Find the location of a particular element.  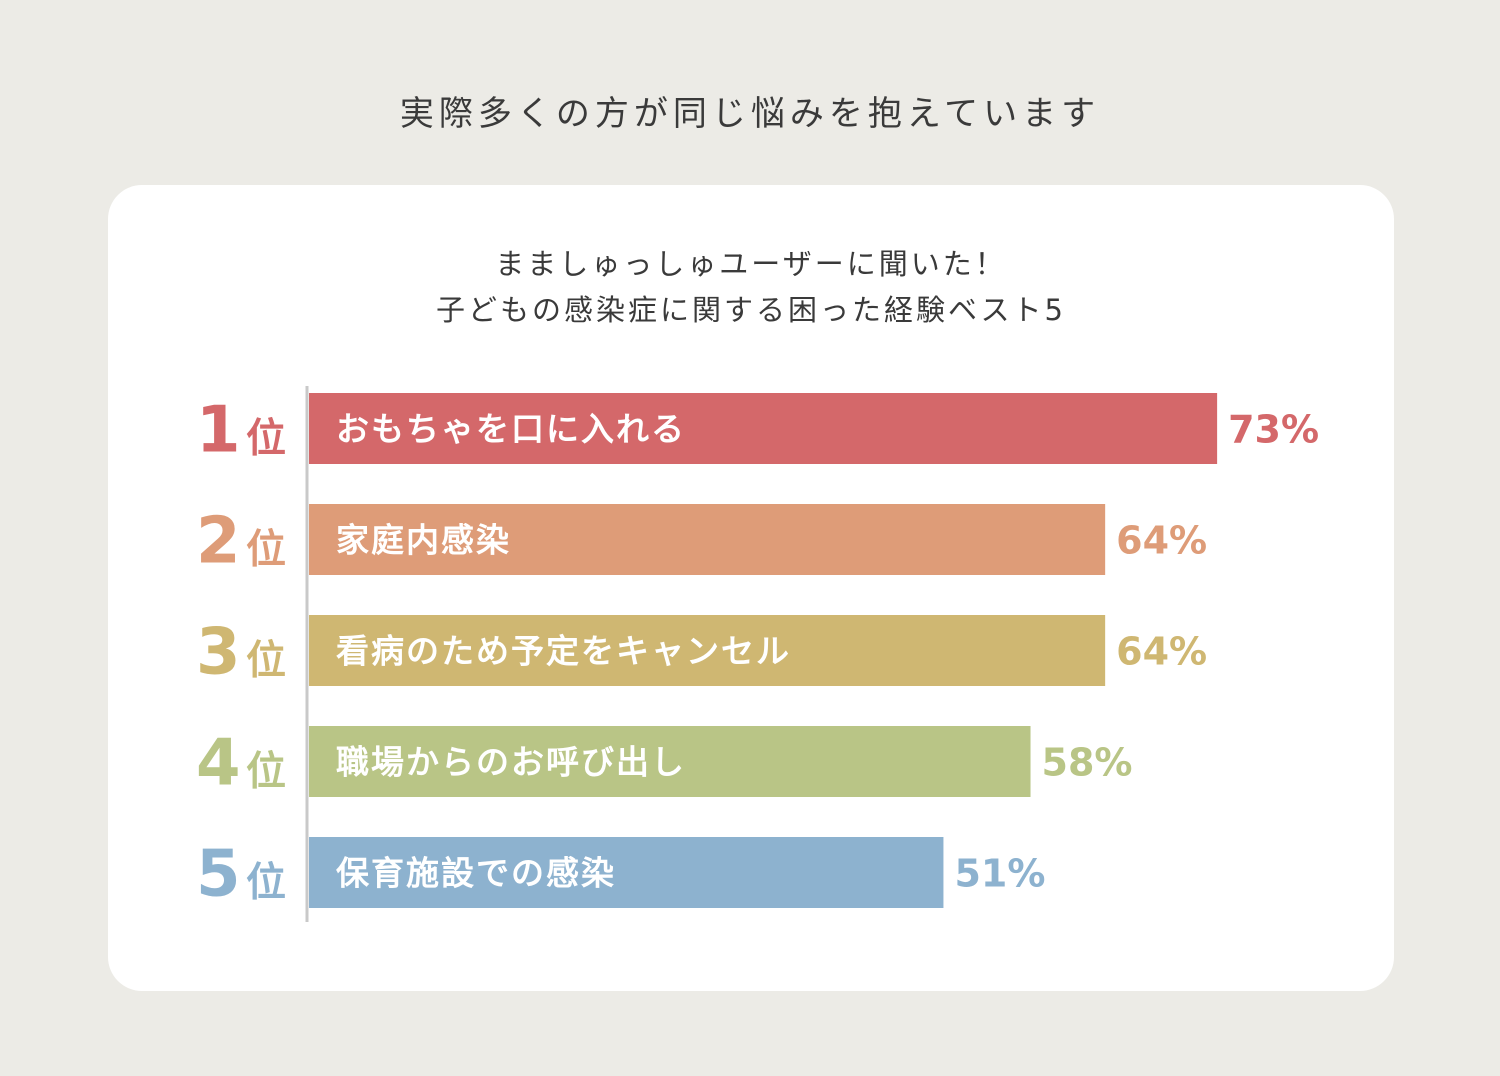

rank-suffix-5: 位 is located at coordinates (266, 883).